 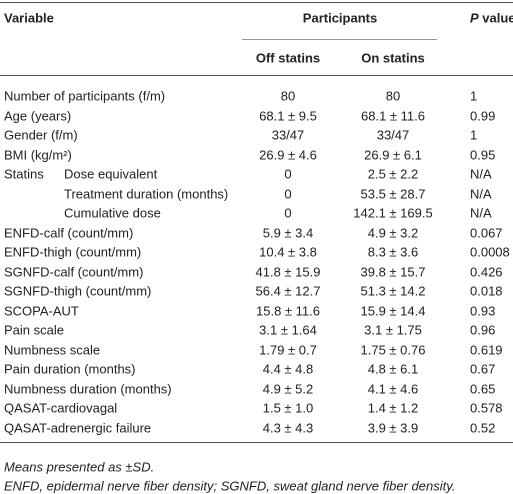 What do you see at coordinates (29, 18) in the screenshot?
I see `header-variable: Variable` at bounding box center [29, 18].